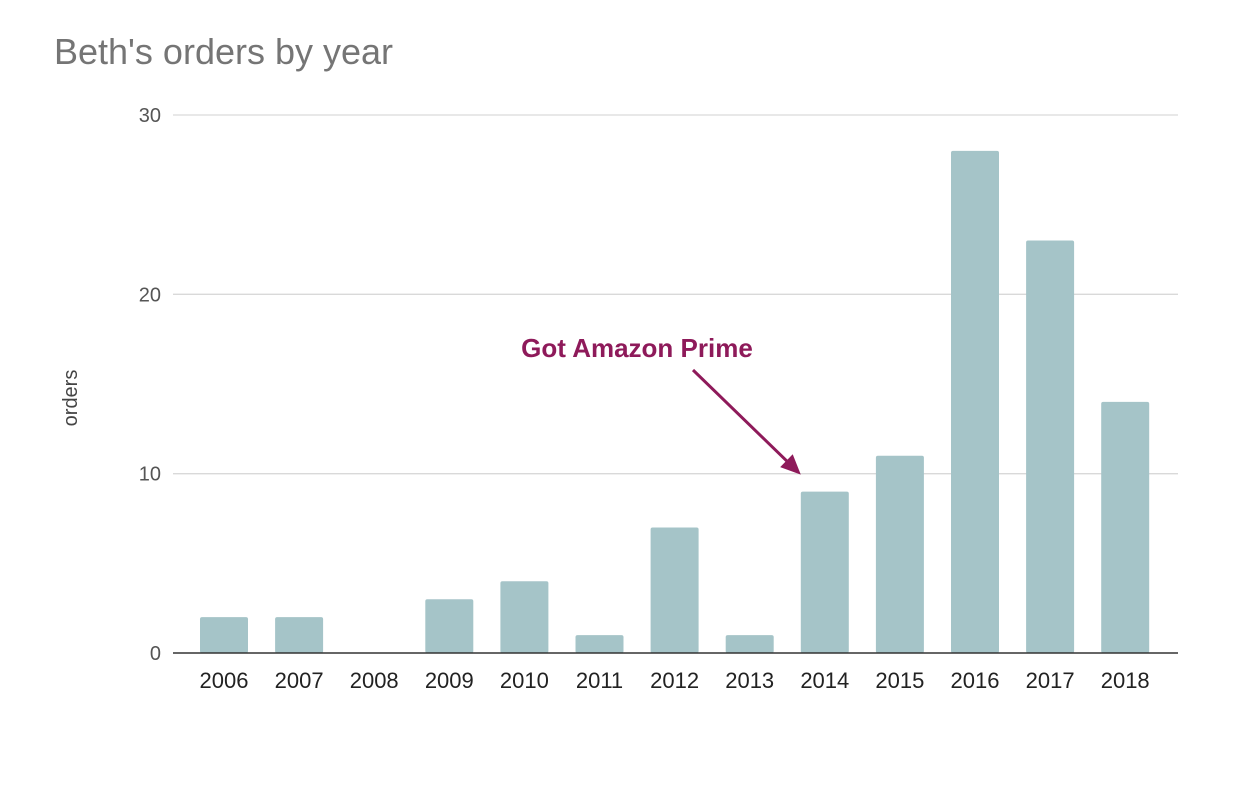 This screenshot has width=1248, height=798. I want to click on x-tick-label: 2014, so click(824, 680).